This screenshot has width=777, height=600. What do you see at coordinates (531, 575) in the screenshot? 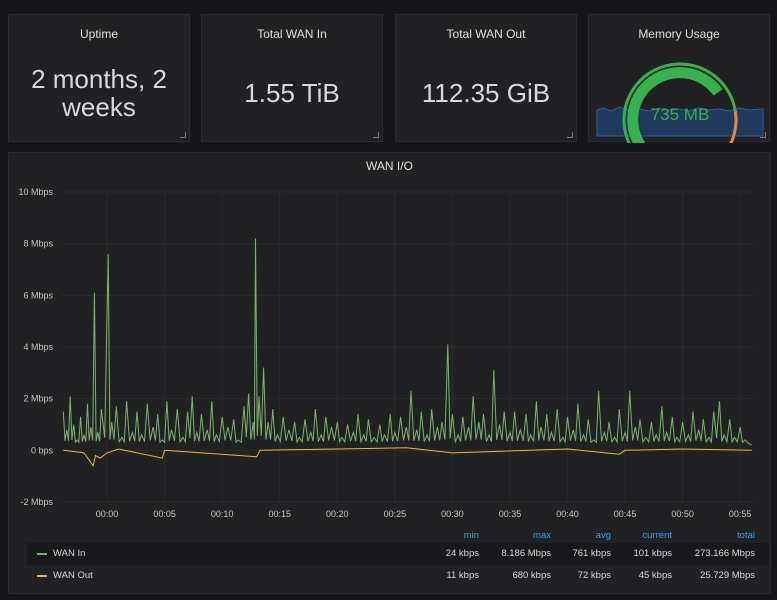
I see `legend-max: 680 kbps` at bounding box center [531, 575].